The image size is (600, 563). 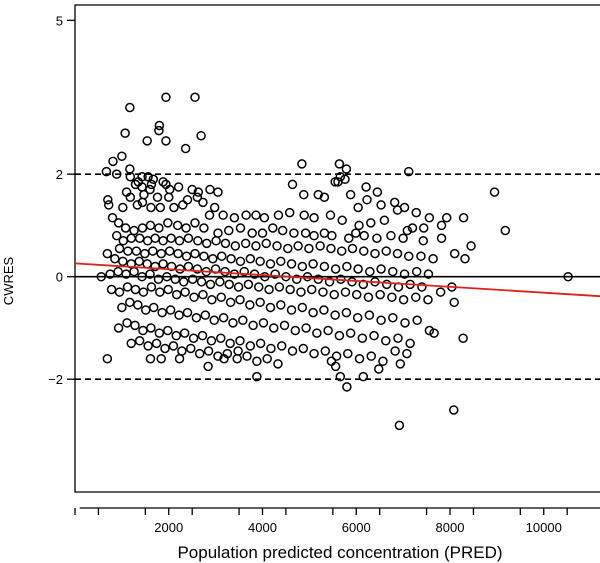 I want to click on x-tick-label: 10000, so click(x=544, y=527).